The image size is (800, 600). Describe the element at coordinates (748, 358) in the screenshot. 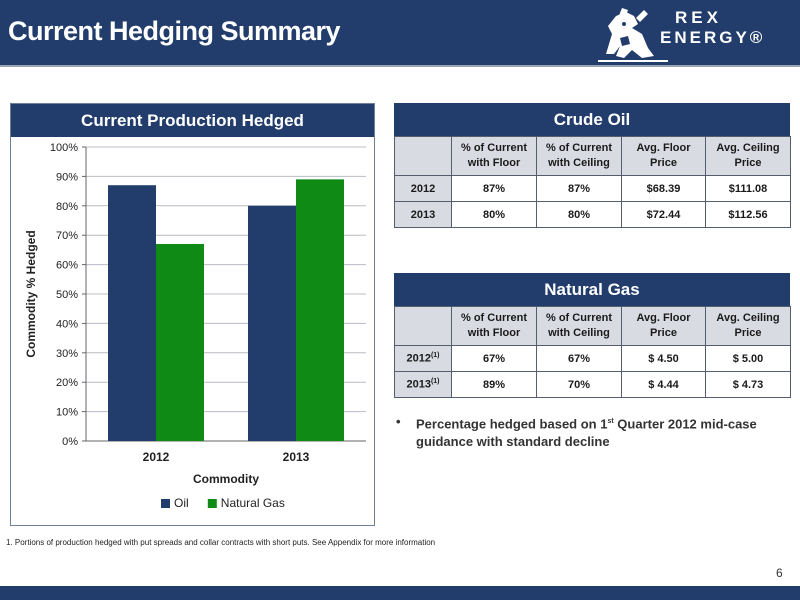

I see `table-cell: $ 5.00` at that location.